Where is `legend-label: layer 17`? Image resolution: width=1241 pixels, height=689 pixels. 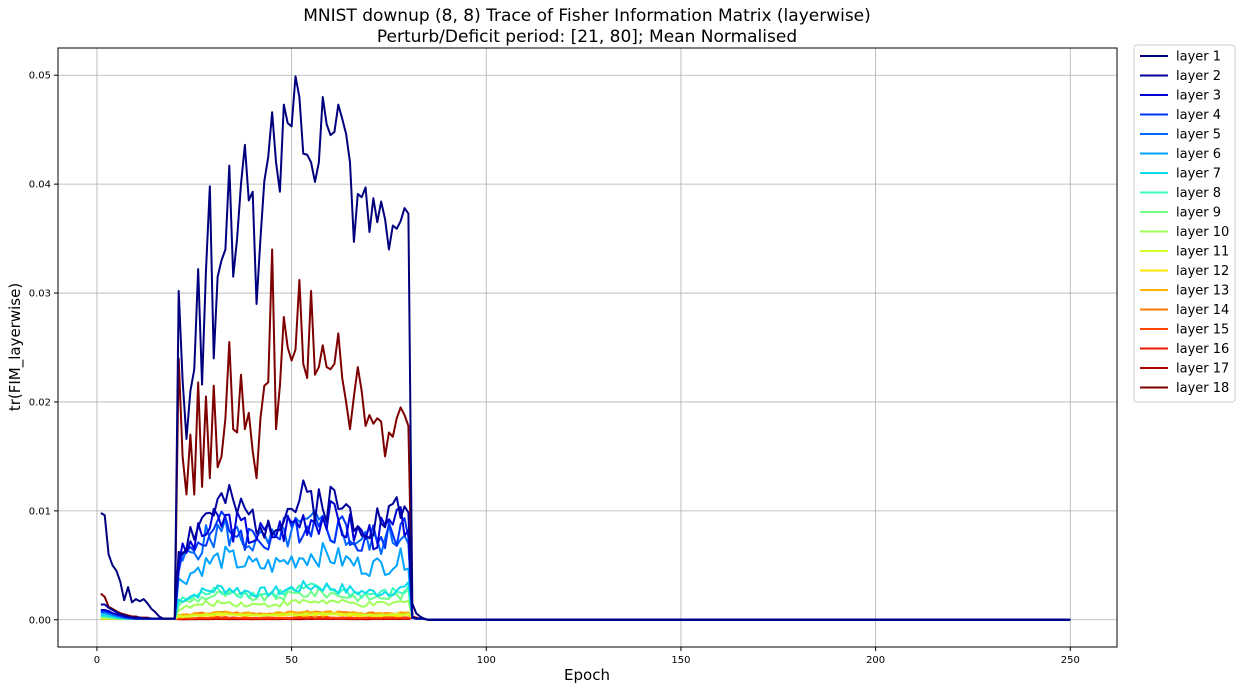
legend-label: layer 17 is located at coordinates (1202, 369).